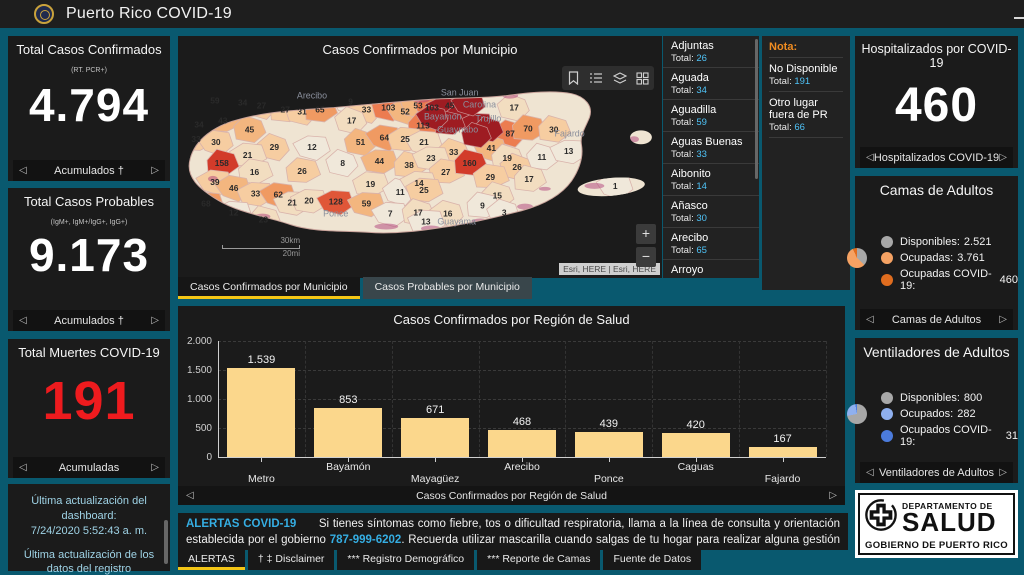 Image resolution: width=1024 pixels, height=575 pixels. Describe the element at coordinates (711, 84) in the screenshot. I see `list-item: Aguada Total: 34` at that location.